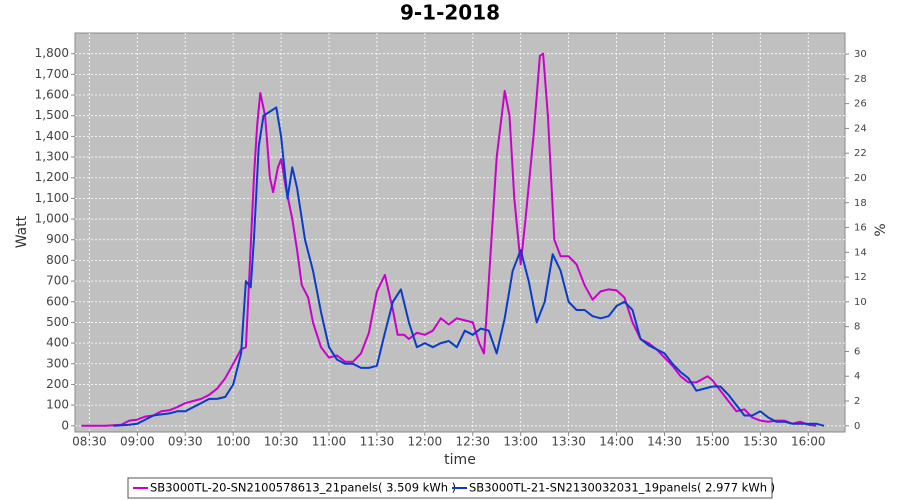 This screenshot has width=900, height=500. I want to click on x-tick-label: 14:30, so click(664, 442).